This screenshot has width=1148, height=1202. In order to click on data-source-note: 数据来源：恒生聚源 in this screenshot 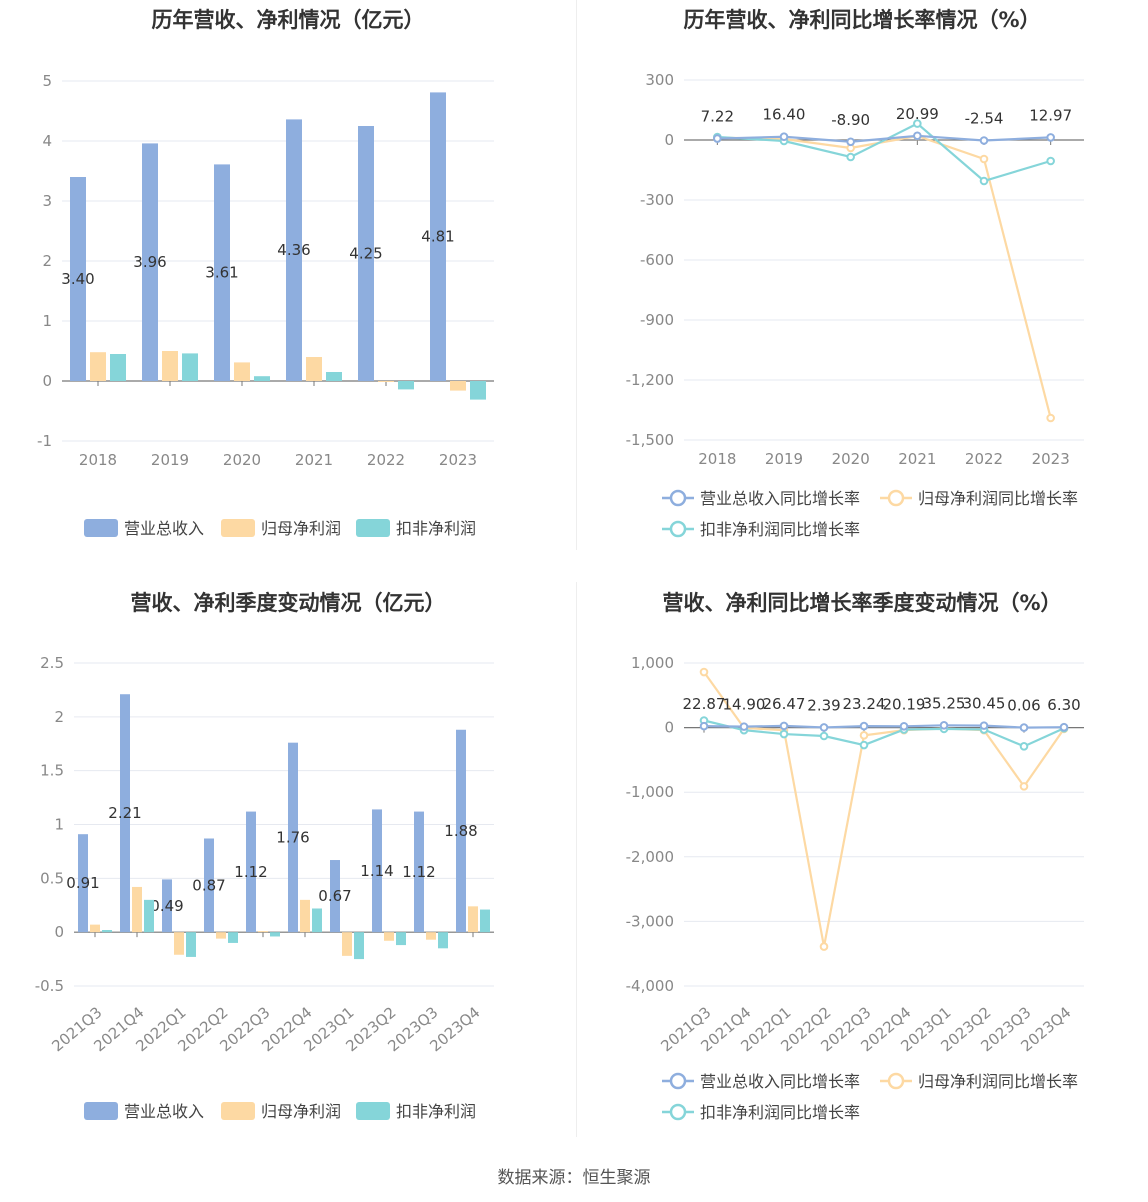, I will do `click(574, 1178)`.